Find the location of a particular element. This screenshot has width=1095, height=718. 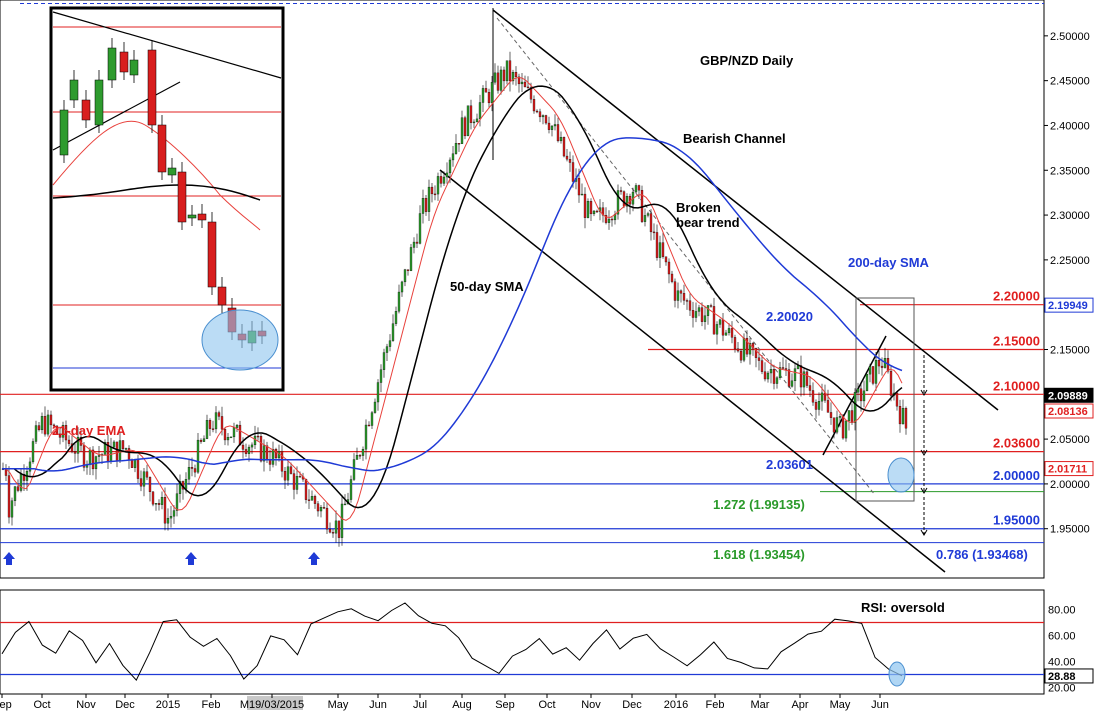

swing-low-arrow is located at coordinates (9, 558).